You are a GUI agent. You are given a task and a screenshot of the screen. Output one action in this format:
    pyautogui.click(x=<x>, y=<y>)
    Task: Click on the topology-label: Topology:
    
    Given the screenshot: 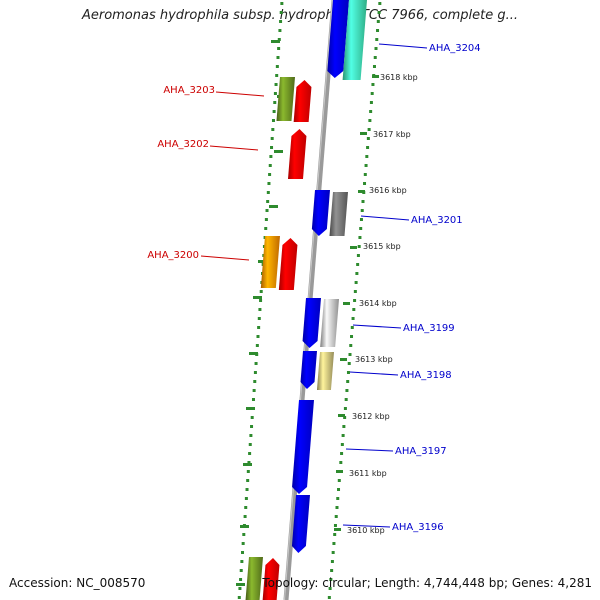 What is the action you would take?
    pyautogui.click(x=290, y=583)
    